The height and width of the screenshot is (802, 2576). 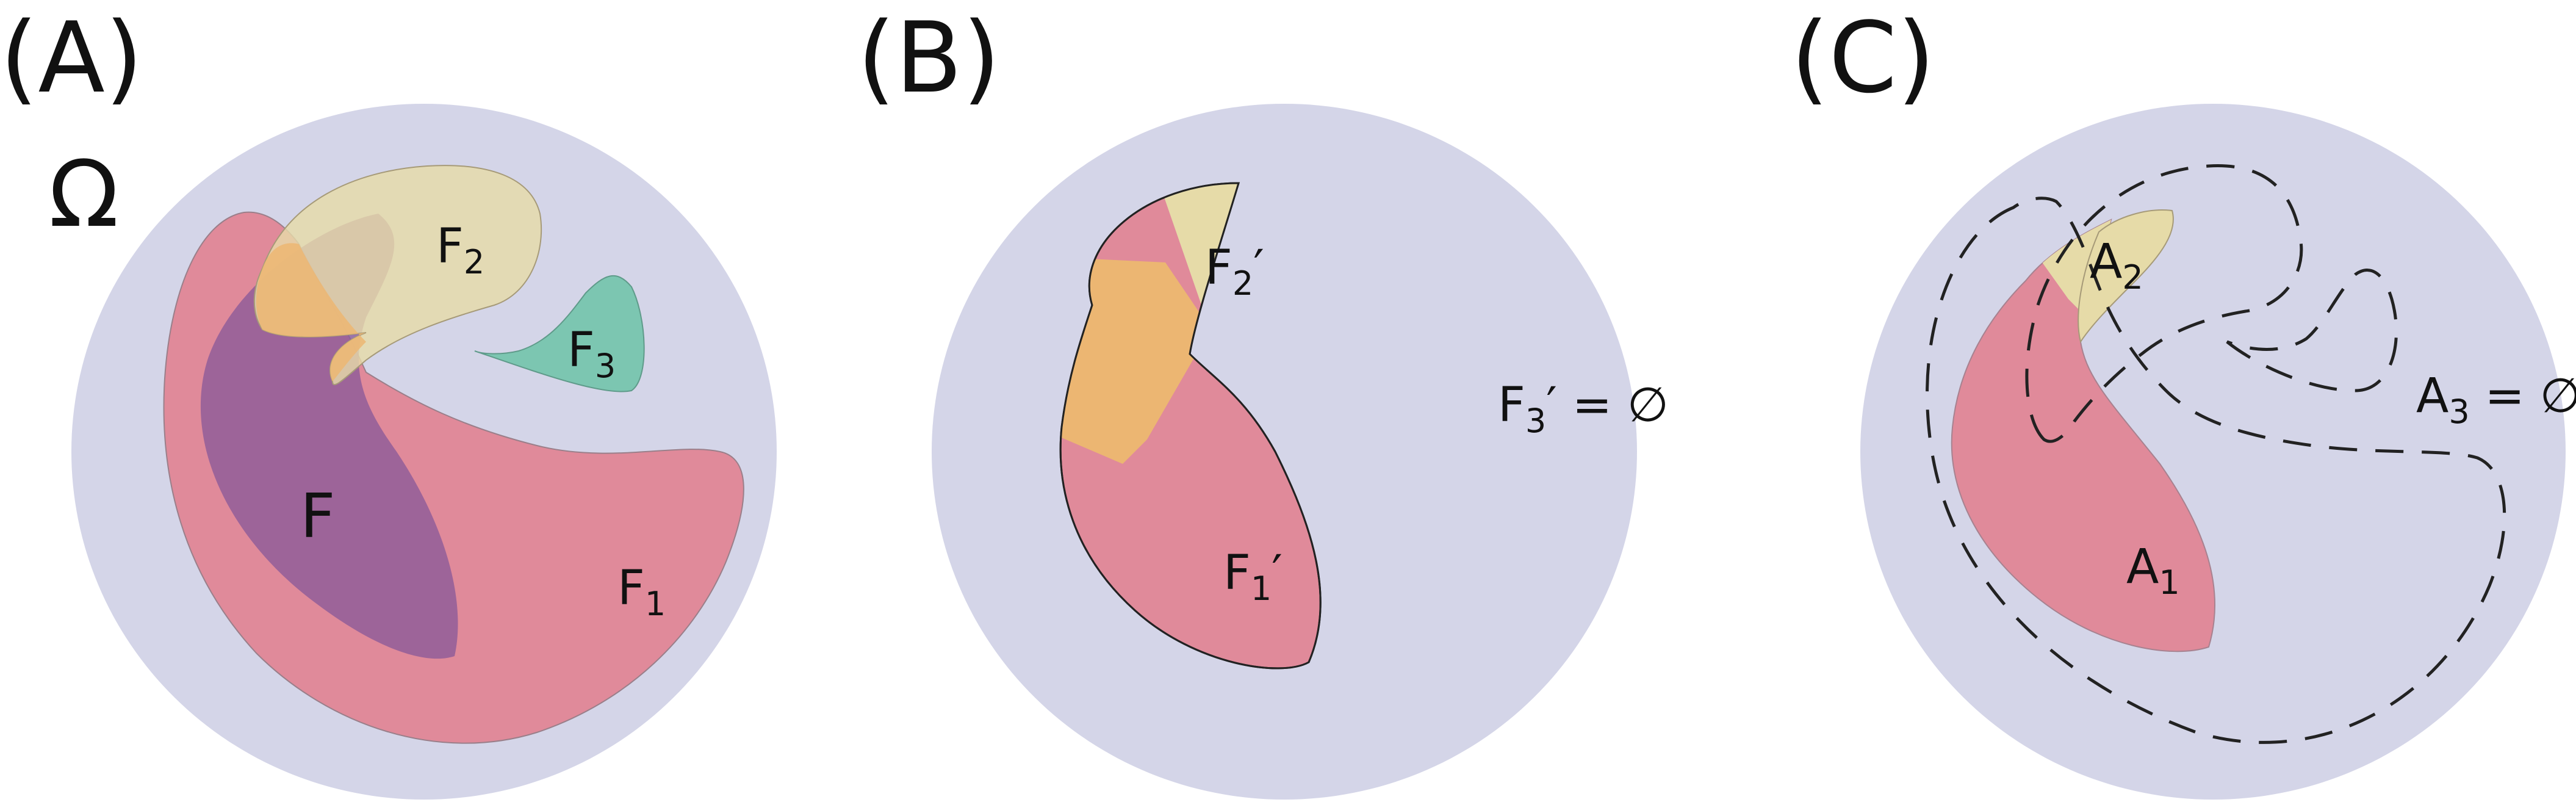 What do you see at coordinates (591, 354) in the screenshot?
I see `label-f3: F3` at bounding box center [591, 354].